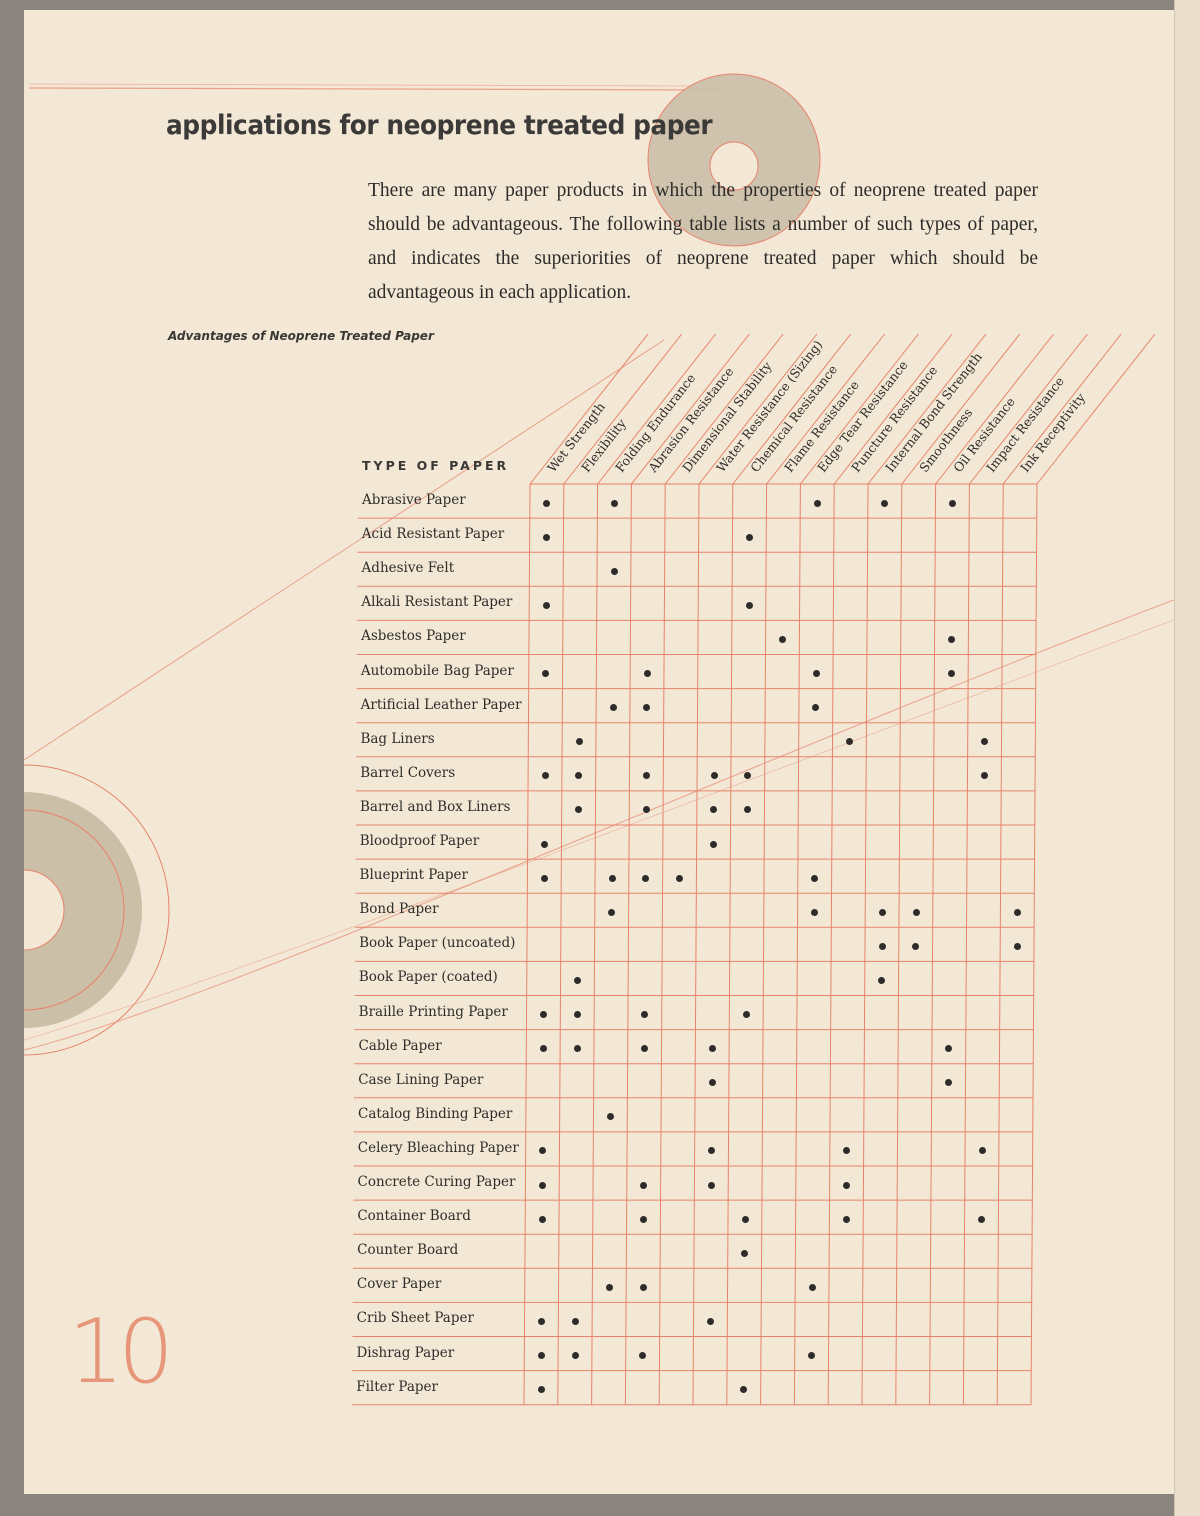 The image size is (1200, 1516). What do you see at coordinates (419, 841) in the screenshot?
I see `row-label: Bloodproof Paper` at bounding box center [419, 841].